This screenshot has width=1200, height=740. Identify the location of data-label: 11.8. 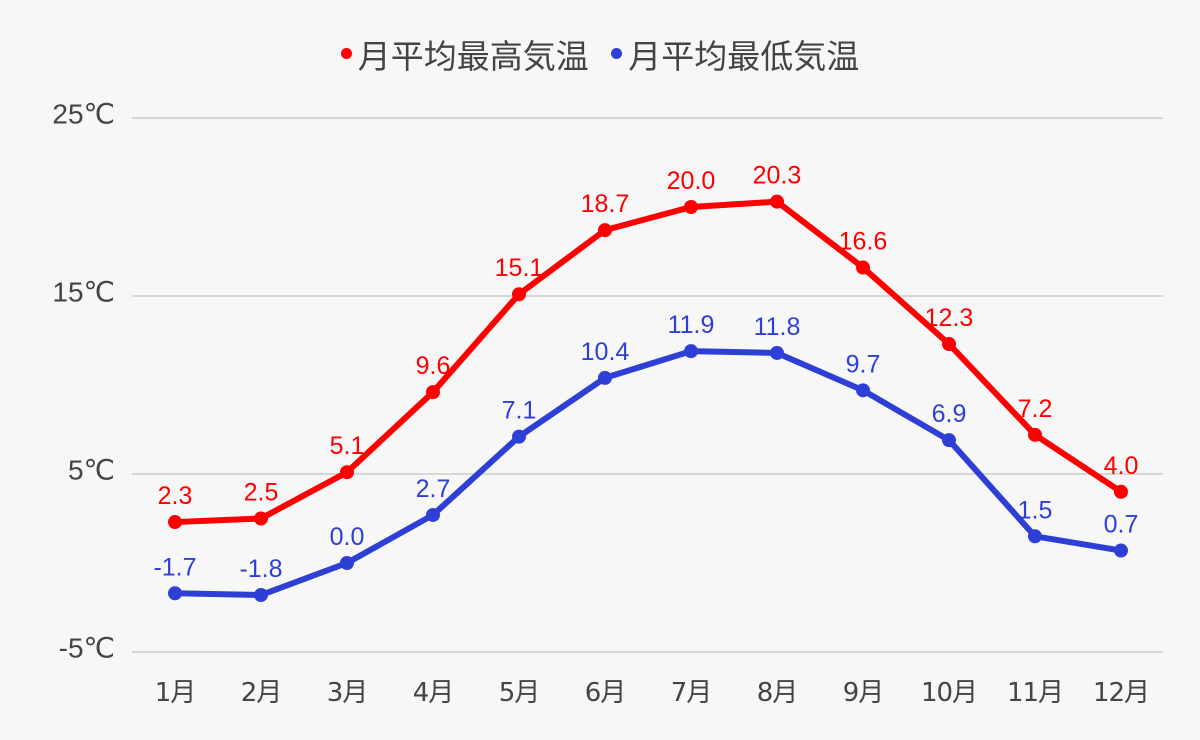
(777, 327).